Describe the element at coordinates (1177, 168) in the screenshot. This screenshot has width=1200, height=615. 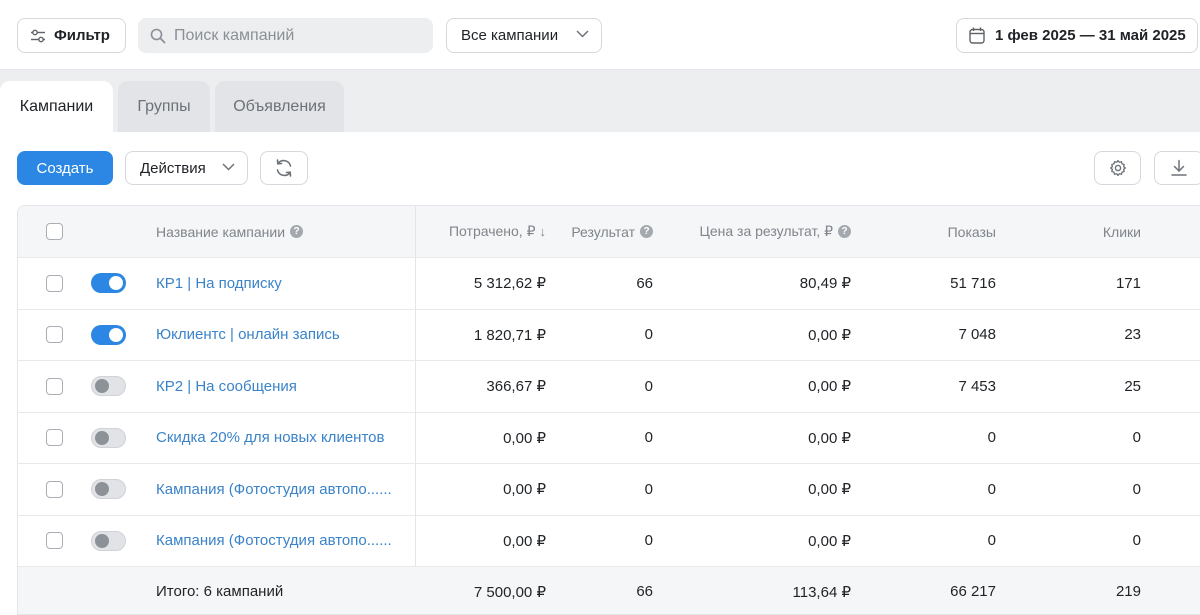
I see `download-button` at that location.